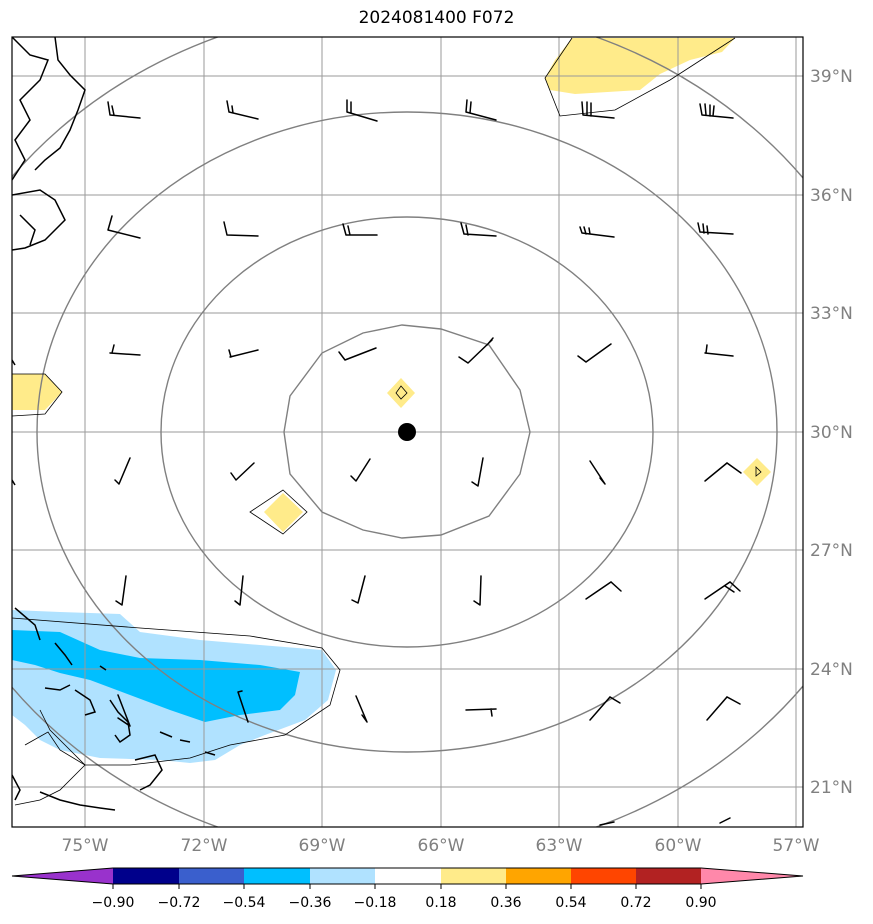  I want to click on lon-tick-label: 75°W, so click(85, 846).